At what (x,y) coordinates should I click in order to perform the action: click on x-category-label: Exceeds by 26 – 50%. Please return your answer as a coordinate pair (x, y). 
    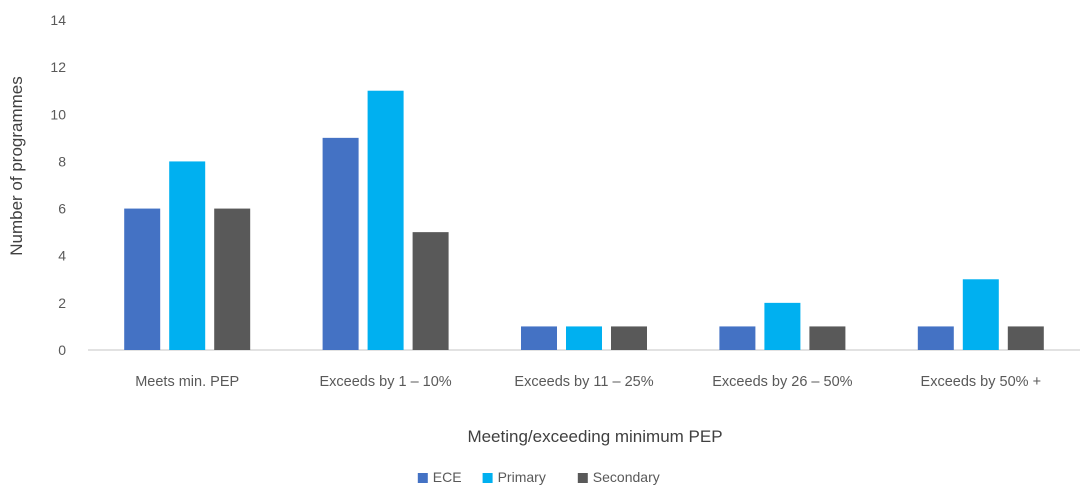
    Looking at the image, I should click on (782, 382).